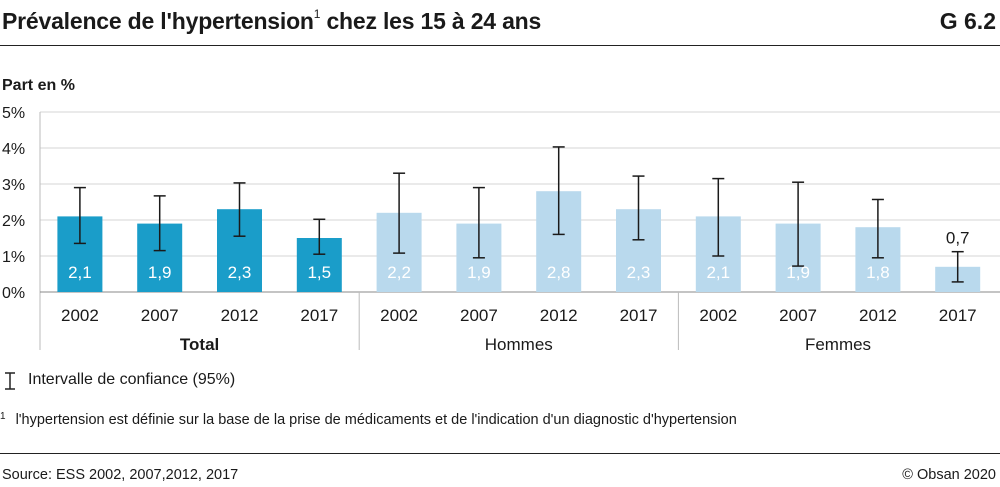 The height and width of the screenshot is (487, 1000). Describe the element at coordinates (13, 149) in the screenshot. I see `y-tick-label: 4%` at that location.